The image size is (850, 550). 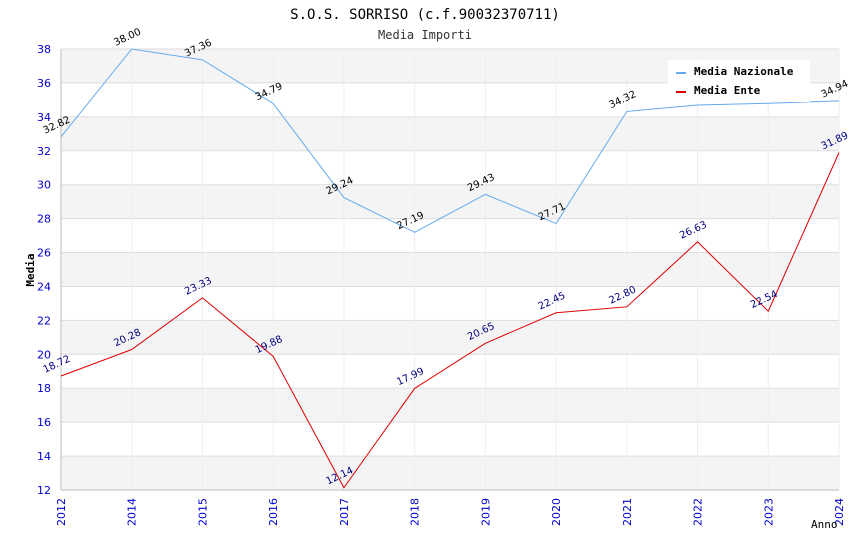 I want to click on data-label: 22.80, so click(x=622, y=295).